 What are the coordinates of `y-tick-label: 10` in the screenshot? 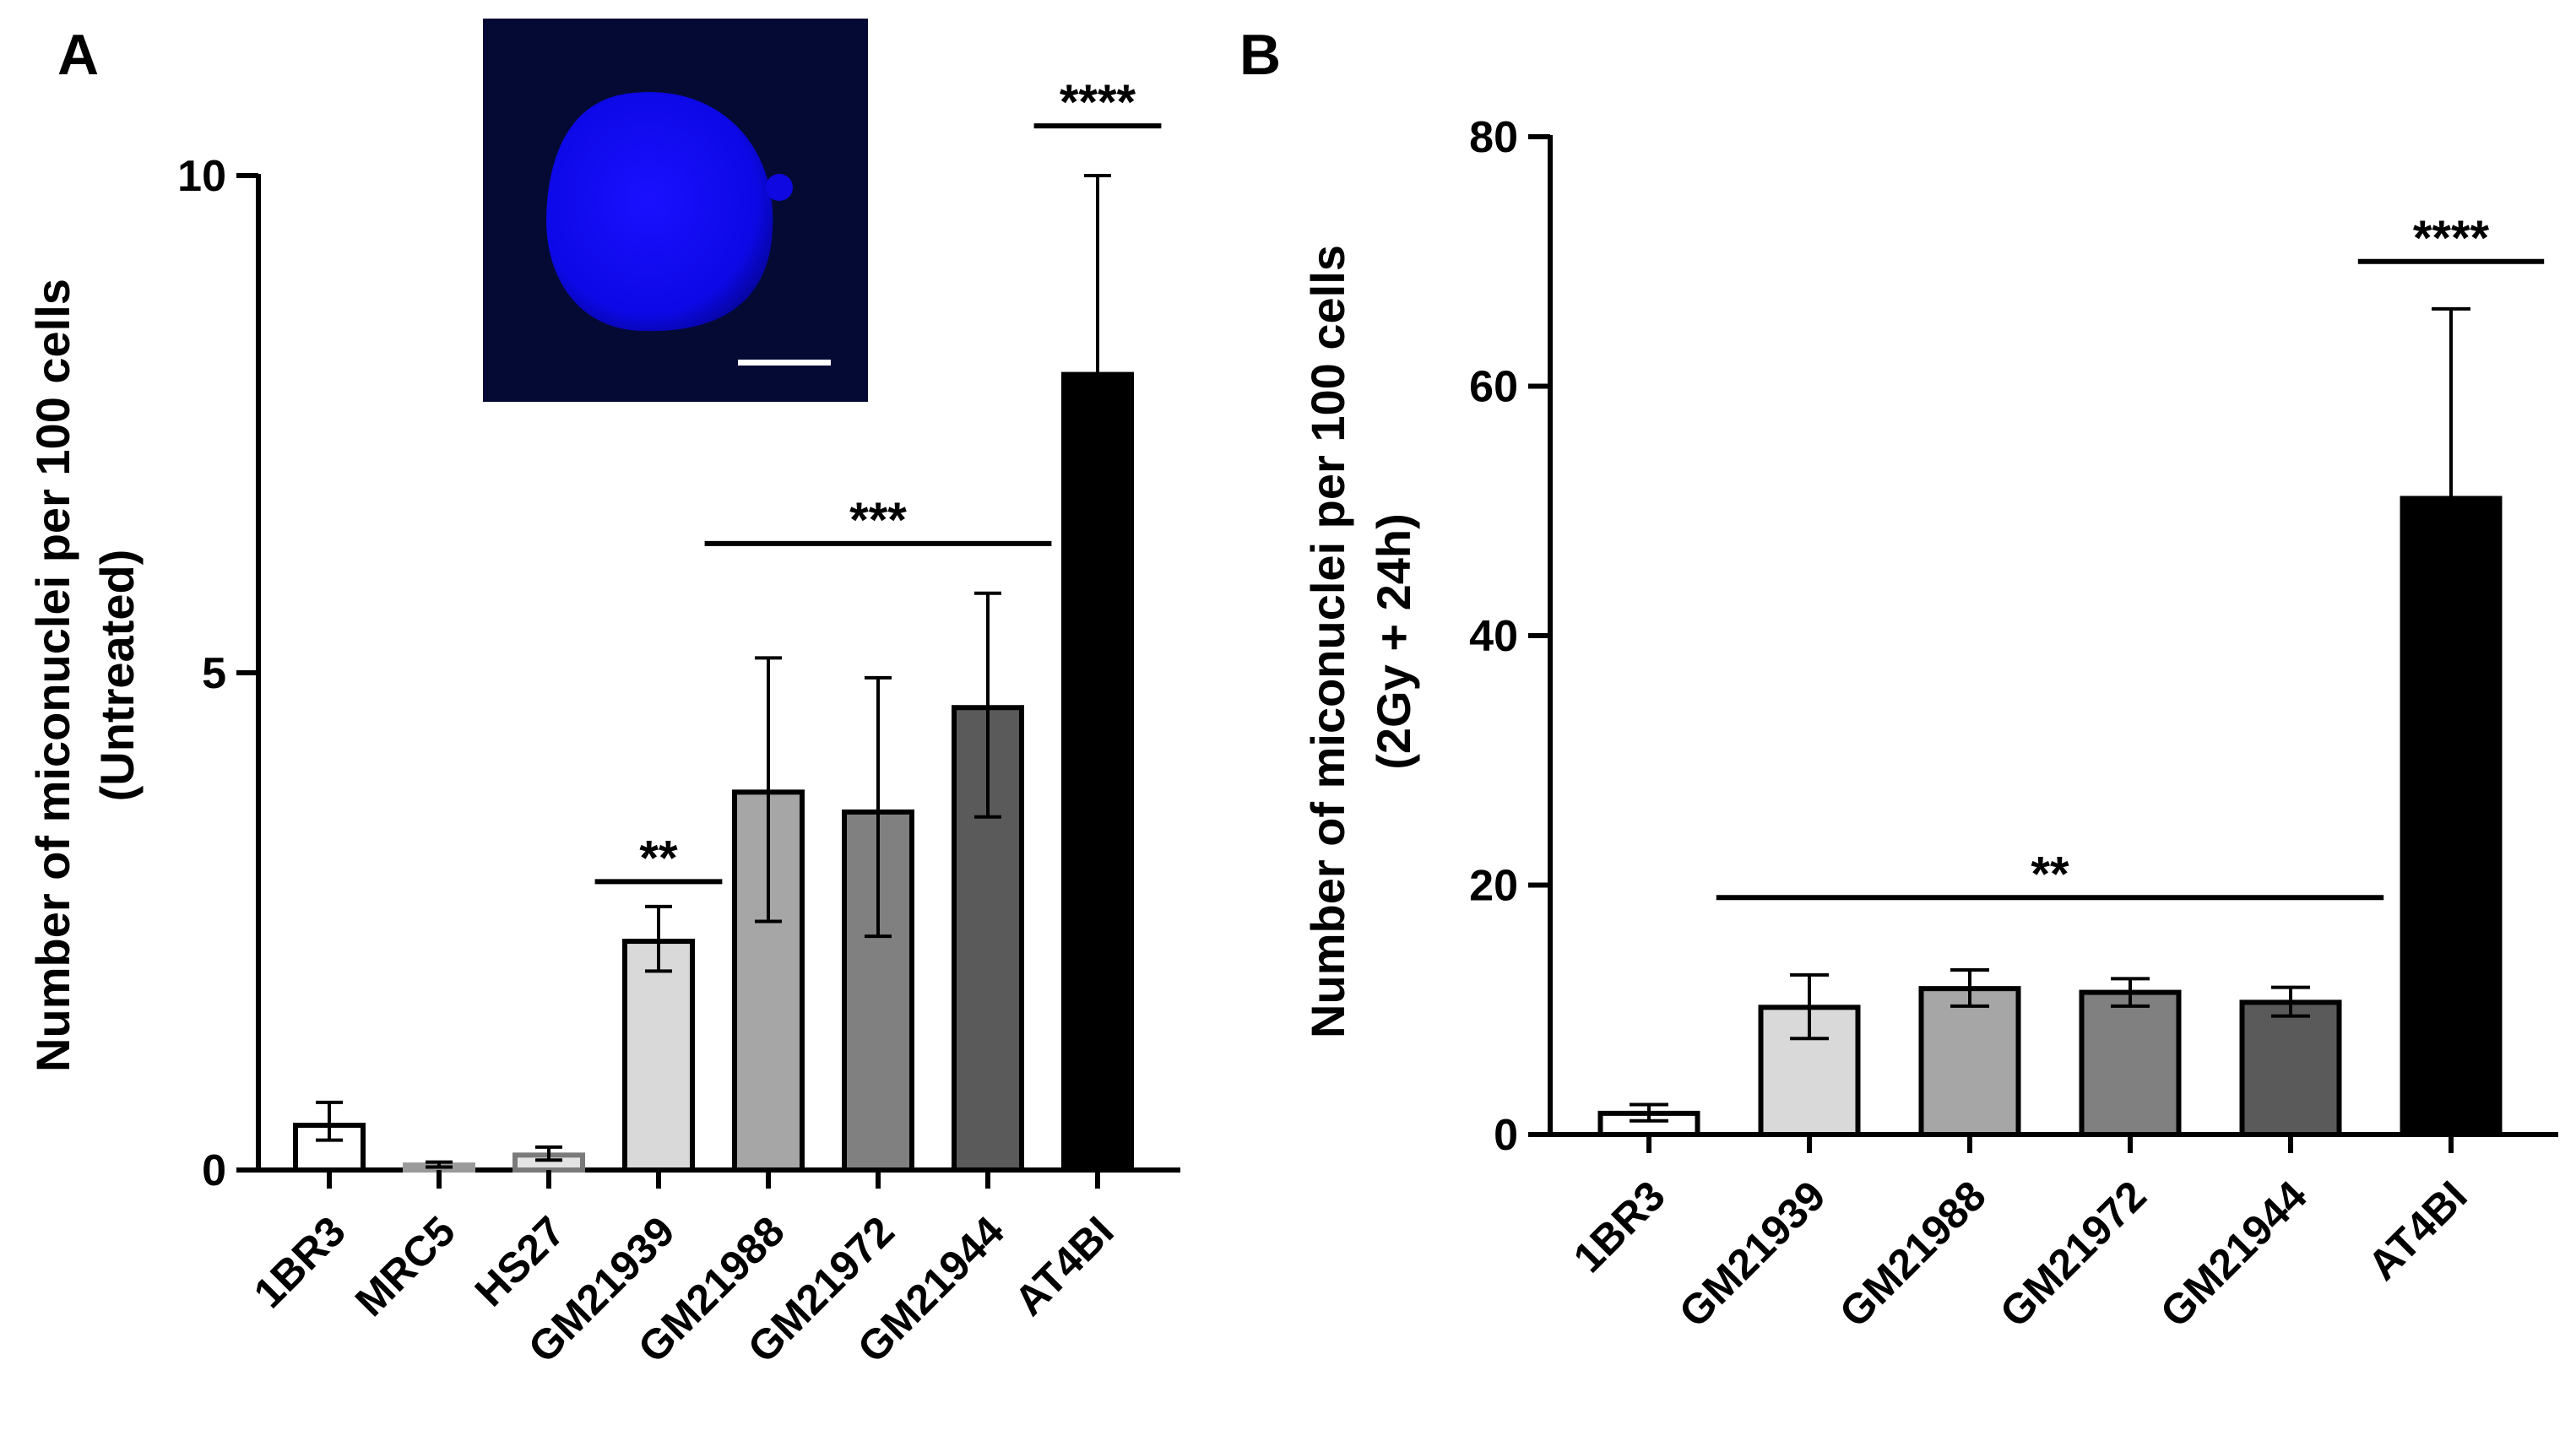 It's located at (201, 176).